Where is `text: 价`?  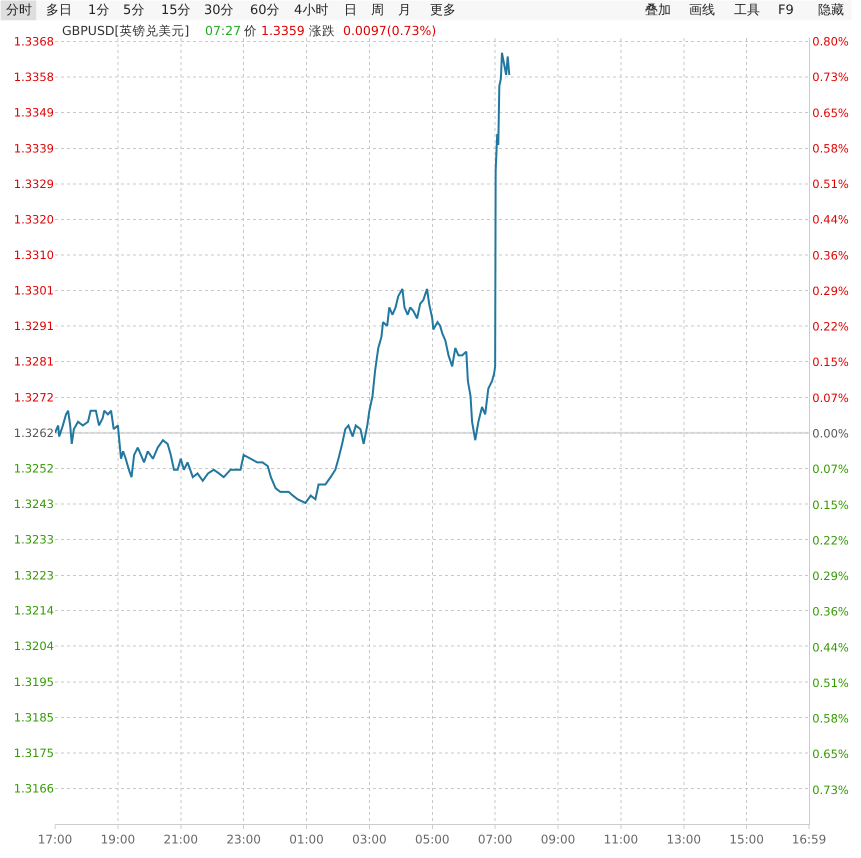
text: 价 is located at coordinates (250, 30).